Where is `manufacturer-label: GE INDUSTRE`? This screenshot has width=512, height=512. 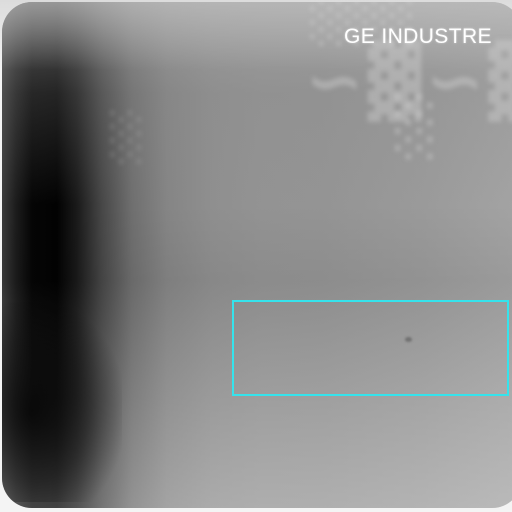 manufacturer-label: GE INDUSTRE is located at coordinates (418, 36).